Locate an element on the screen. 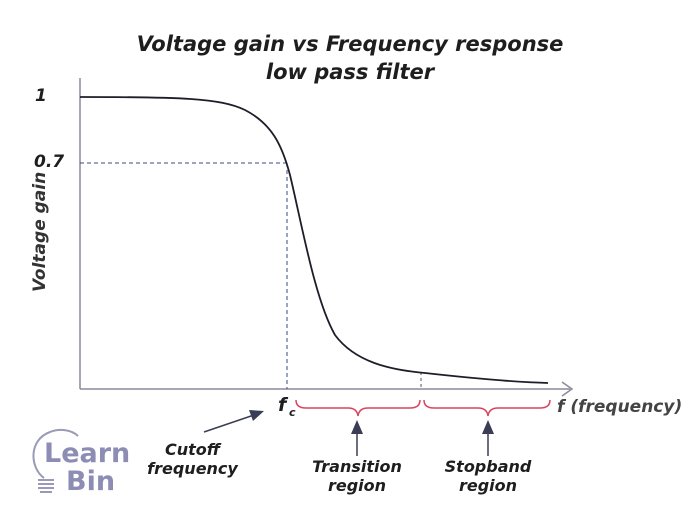 This screenshot has width=700, height=510. cutoff-label-line2: frequency is located at coordinates (192, 468).